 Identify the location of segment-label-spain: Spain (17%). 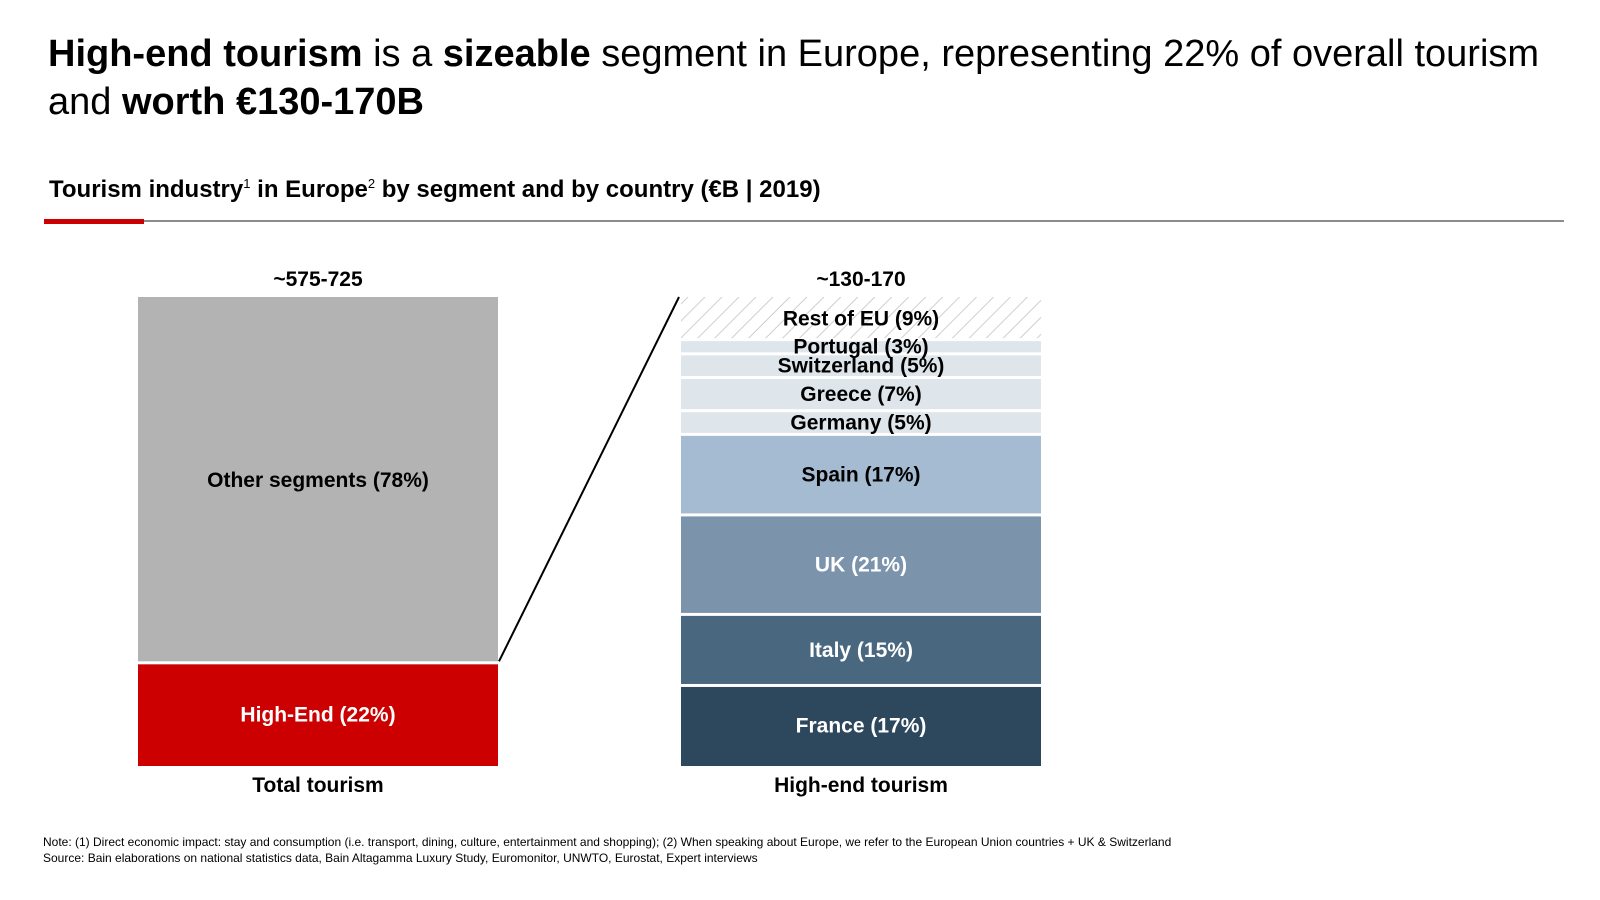
(860, 475).